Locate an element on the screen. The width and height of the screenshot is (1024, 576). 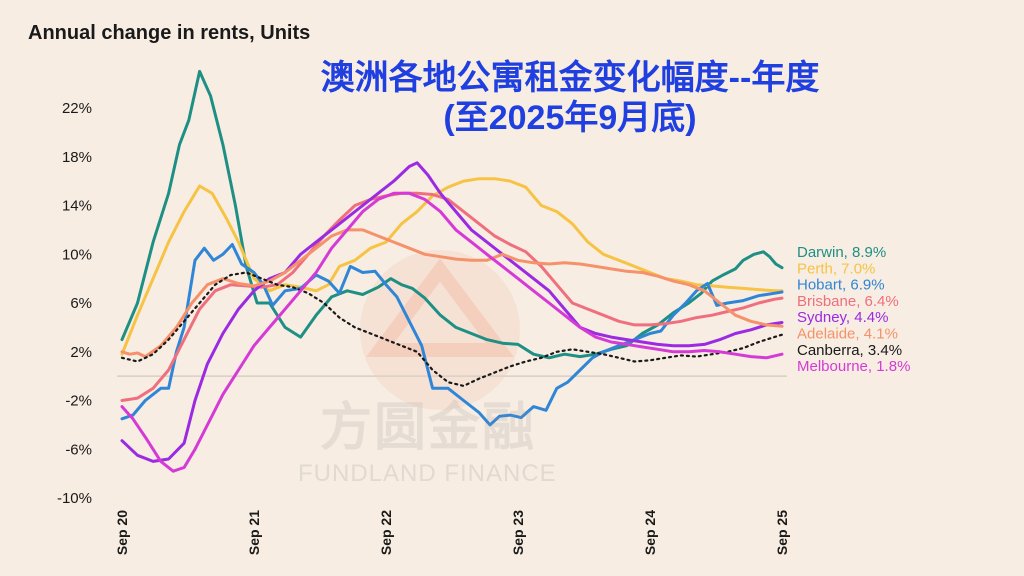
y-axis: 22% 18% 14% 10% 6% 2% -2% -6% -10% is located at coordinates (74, 303).